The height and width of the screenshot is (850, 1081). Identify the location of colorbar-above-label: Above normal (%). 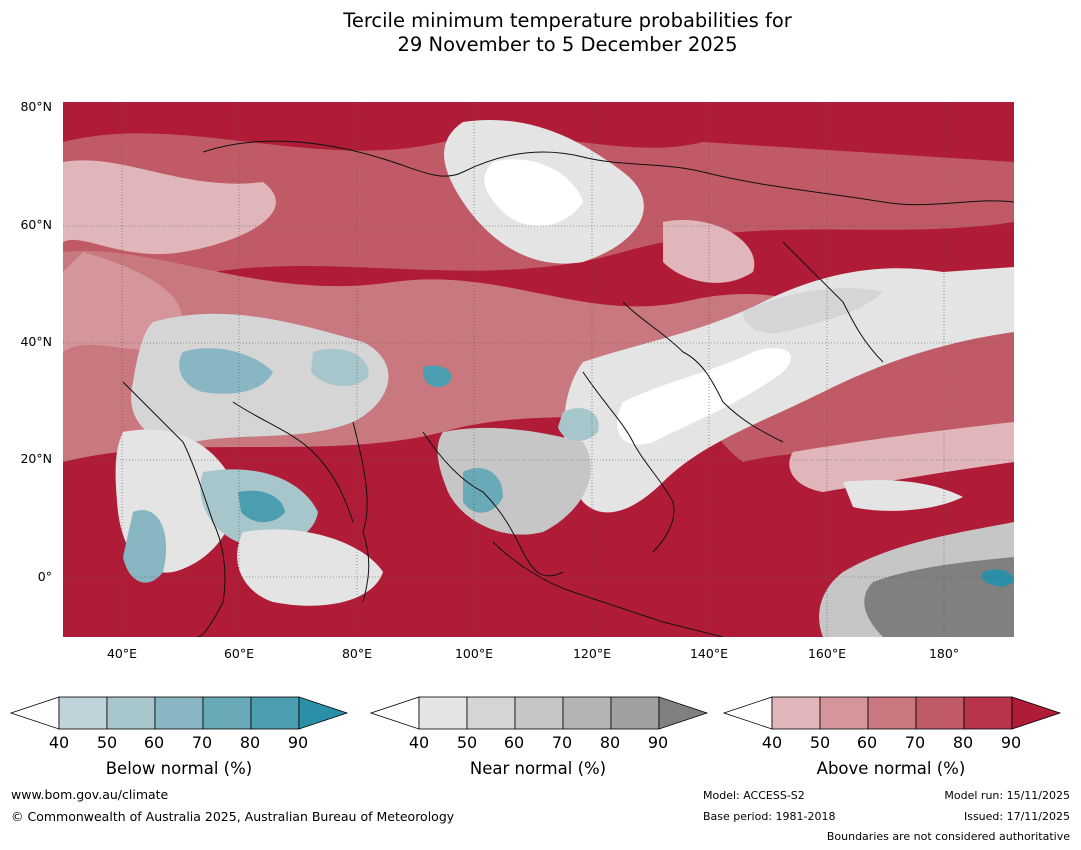
(891, 768).